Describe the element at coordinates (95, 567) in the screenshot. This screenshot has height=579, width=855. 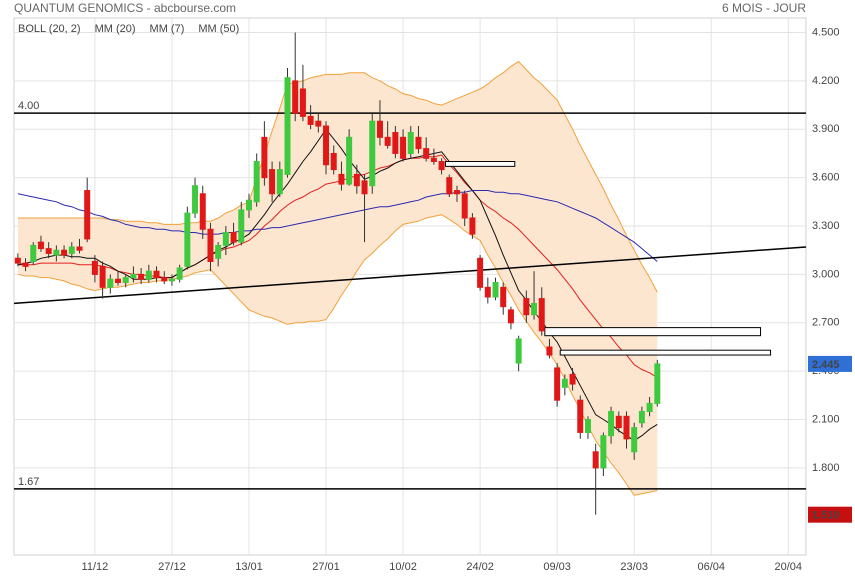
I see `x-tick-label: 11/12` at that location.